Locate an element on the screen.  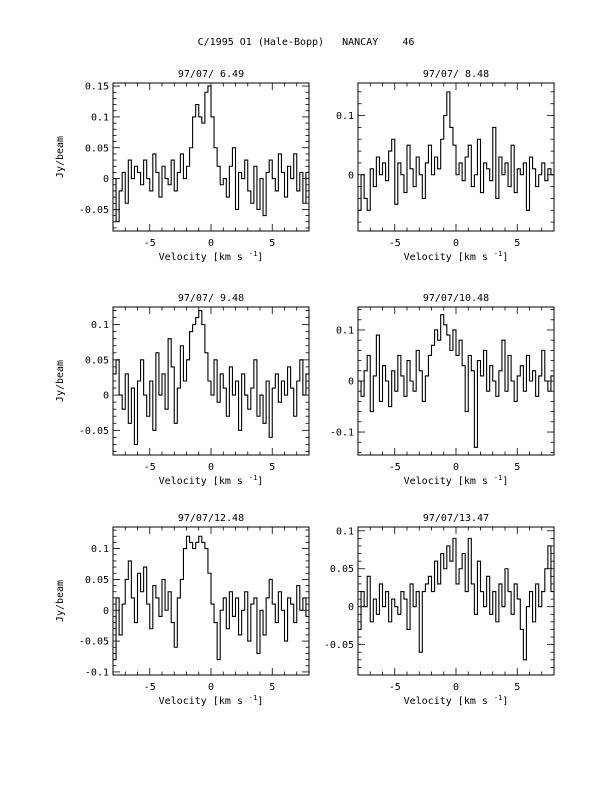
page-title: C/1995 O1 (Hale-Bopp) NANCAY 46 is located at coordinates (306, 42).